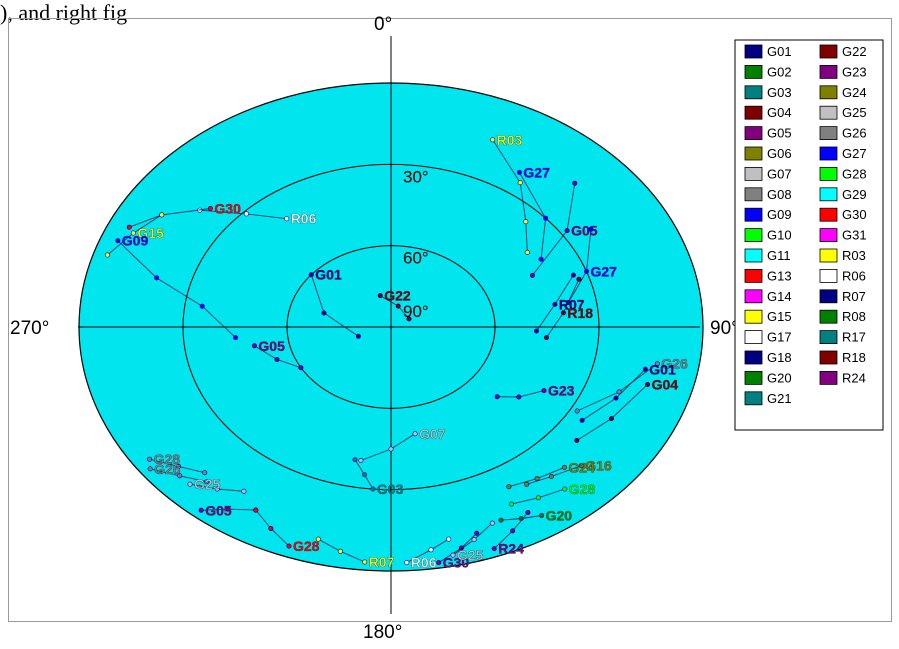 The image size is (899, 649). Describe the element at coordinates (854, 316) in the screenshot. I see `legend-entry: R08` at that location.